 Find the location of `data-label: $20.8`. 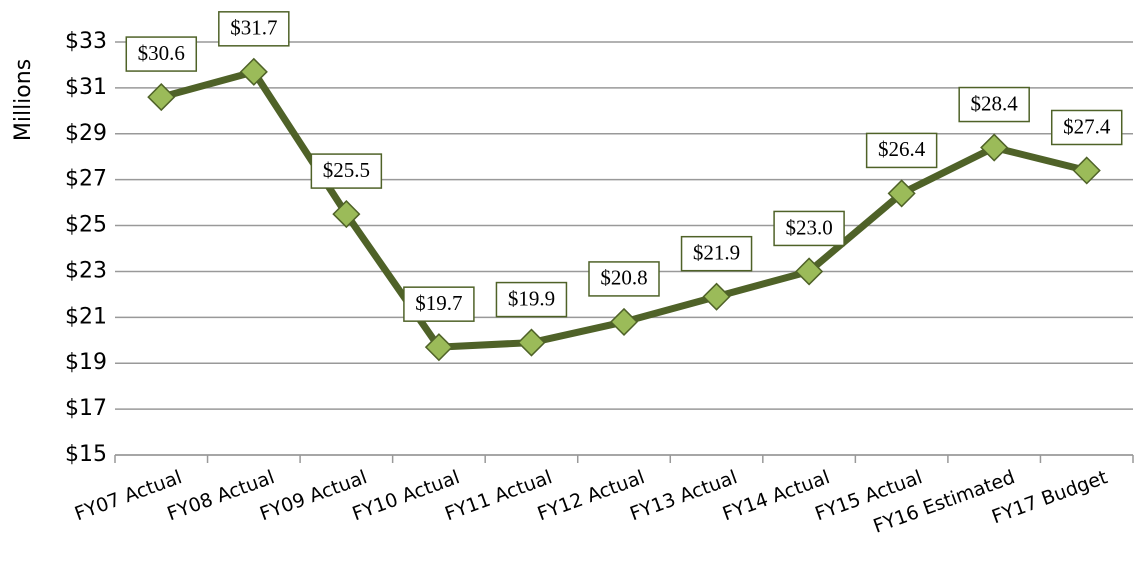

data-label: $20.8 is located at coordinates (624, 279).